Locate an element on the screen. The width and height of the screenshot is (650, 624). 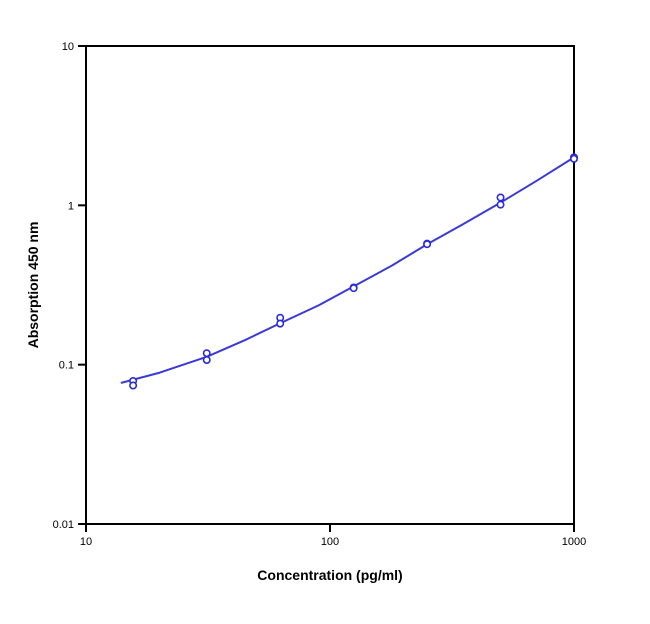
x-tick-label: 10 is located at coordinates (86, 542).